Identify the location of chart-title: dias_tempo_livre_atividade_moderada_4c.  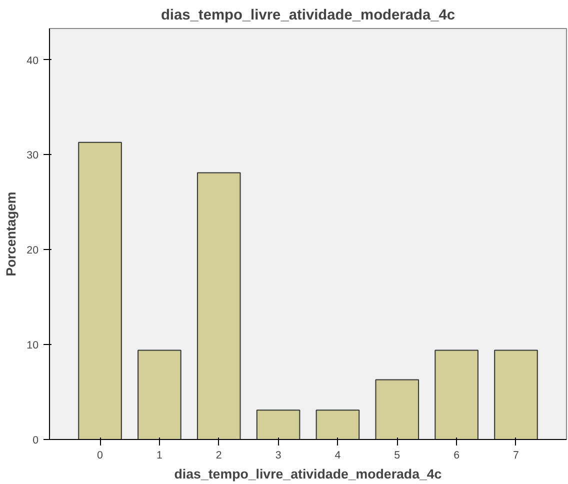
(308, 16).